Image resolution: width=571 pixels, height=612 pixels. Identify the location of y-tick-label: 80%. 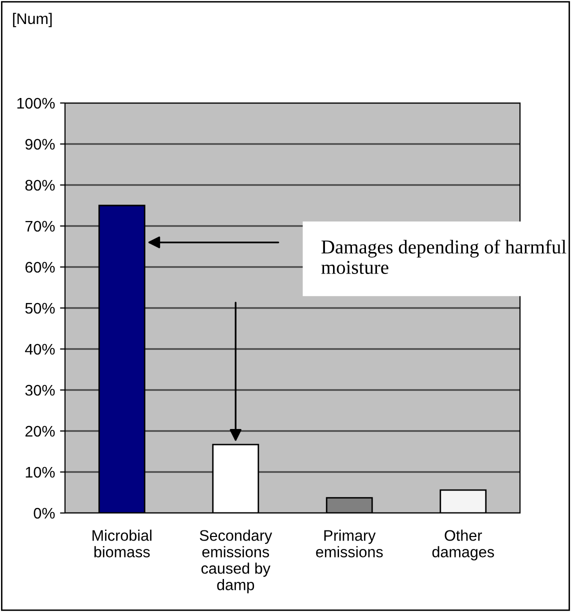
(40, 185).